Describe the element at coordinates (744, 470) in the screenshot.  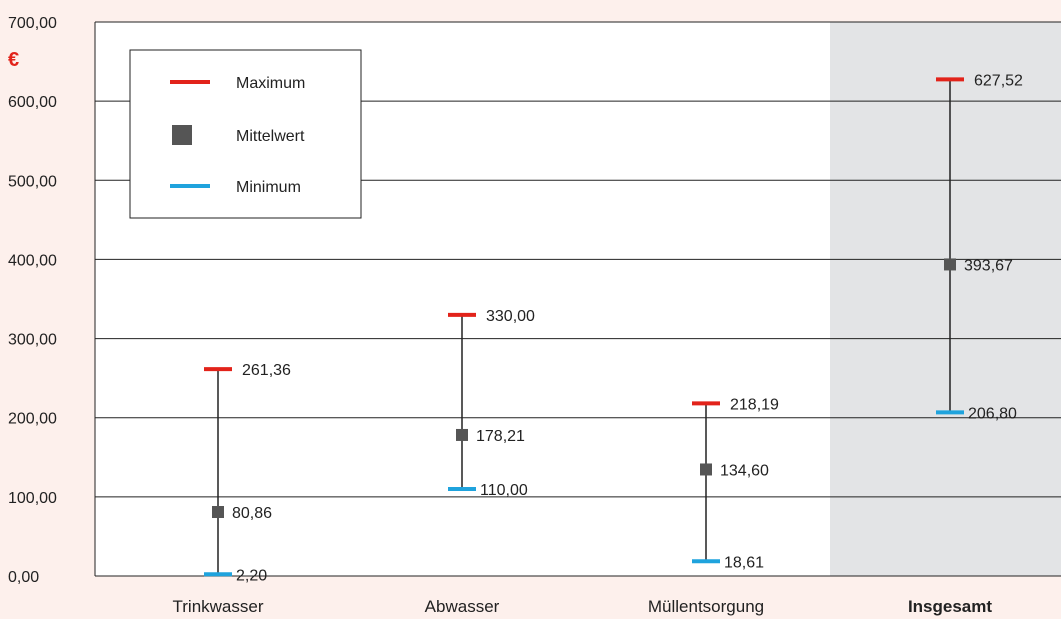
I see `mittelwert-value-label: 134,60` at that location.